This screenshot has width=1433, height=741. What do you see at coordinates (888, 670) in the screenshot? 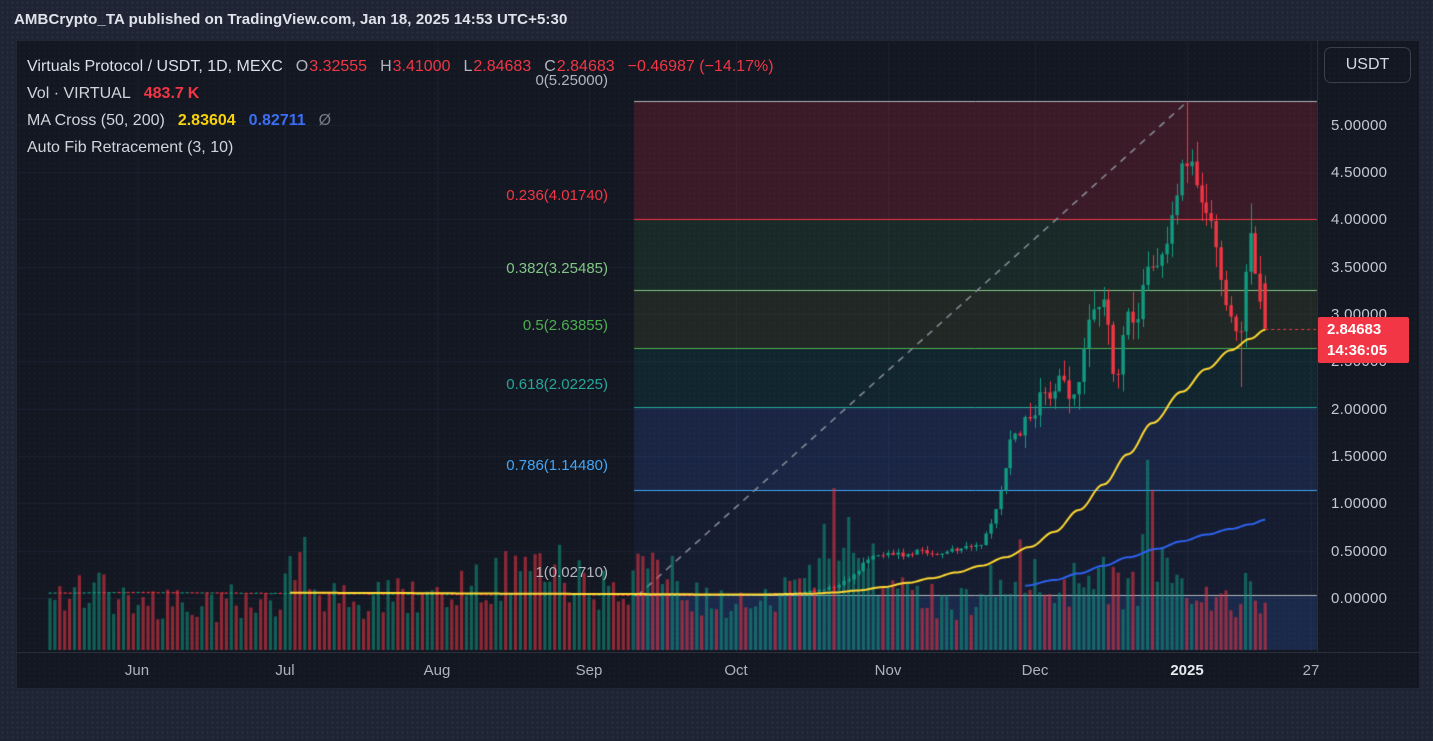
I see `time-label-Nov: Nov` at bounding box center [888, 670].